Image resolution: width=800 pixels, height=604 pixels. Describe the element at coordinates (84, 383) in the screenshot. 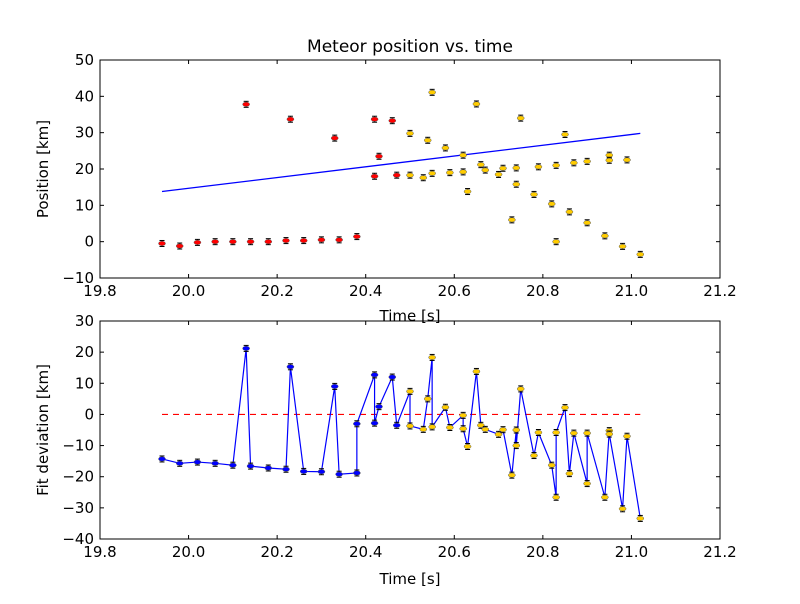

I see `deviation-y-tick-label: 10` at that location.